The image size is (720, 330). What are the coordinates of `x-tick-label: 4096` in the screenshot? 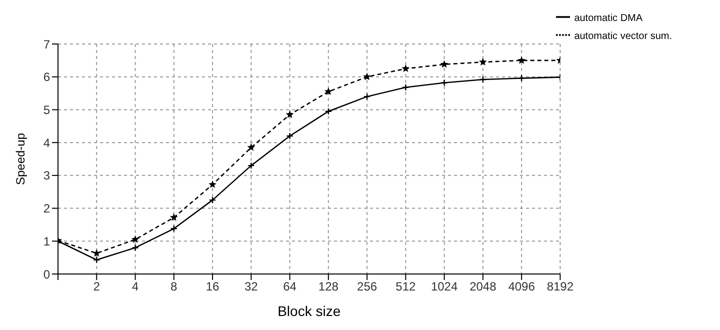 It's located at (522, 287).